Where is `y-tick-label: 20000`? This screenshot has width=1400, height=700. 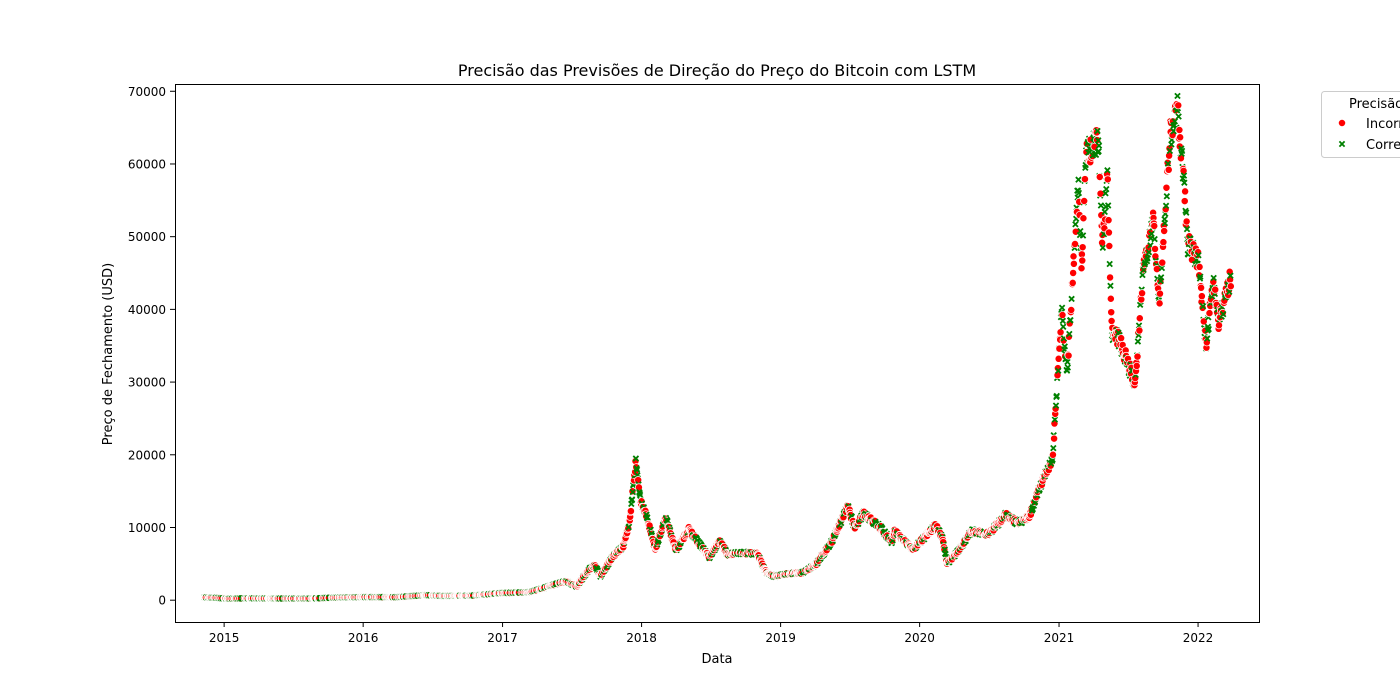
y-tick-label: 20000 is located at coordinates (147, 455).